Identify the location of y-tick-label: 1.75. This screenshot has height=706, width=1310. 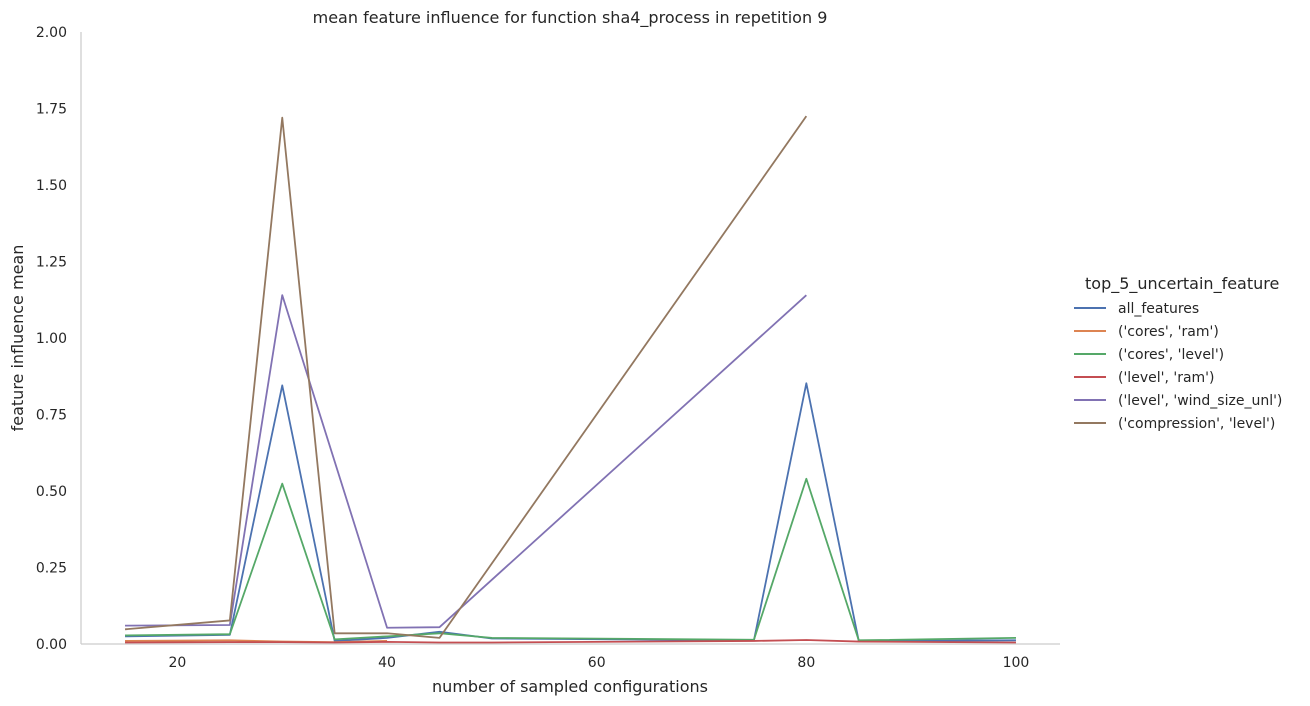
(51, 110).